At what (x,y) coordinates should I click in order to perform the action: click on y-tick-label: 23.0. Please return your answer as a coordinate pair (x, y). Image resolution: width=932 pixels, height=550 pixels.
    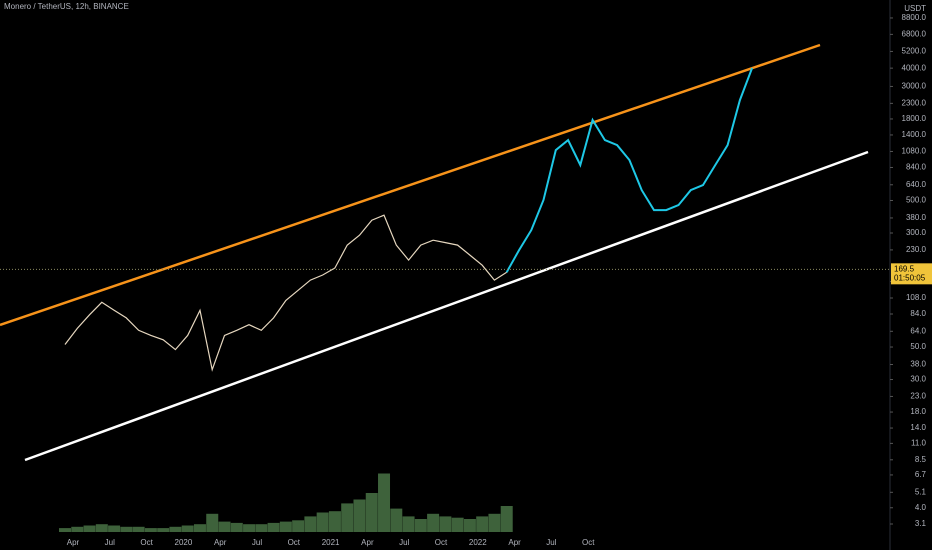
    Looking at the image, I should click on (918, 396).